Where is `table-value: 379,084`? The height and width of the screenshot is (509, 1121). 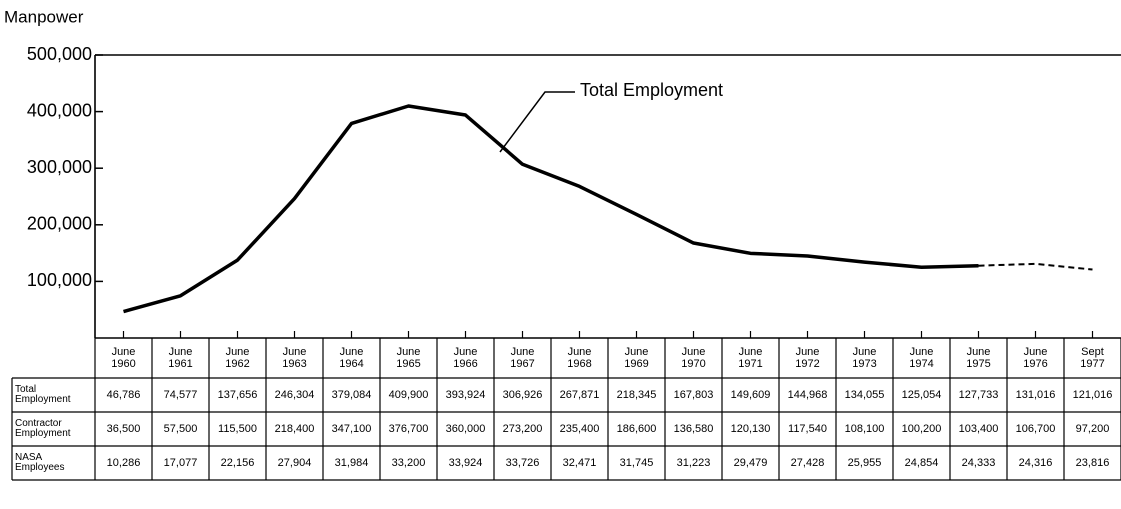
table-value: 379,084 is located at coordinates (351, 395).